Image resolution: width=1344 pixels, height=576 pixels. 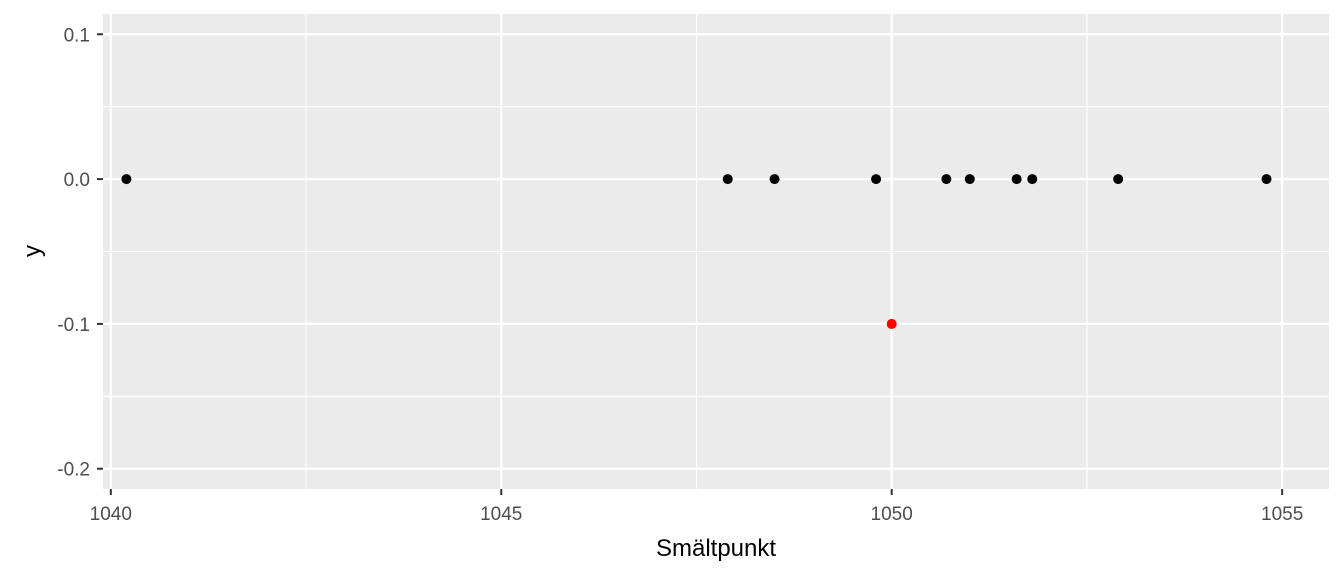 I want to click on x-tick-label: 1040, so click(x=111, y=514).